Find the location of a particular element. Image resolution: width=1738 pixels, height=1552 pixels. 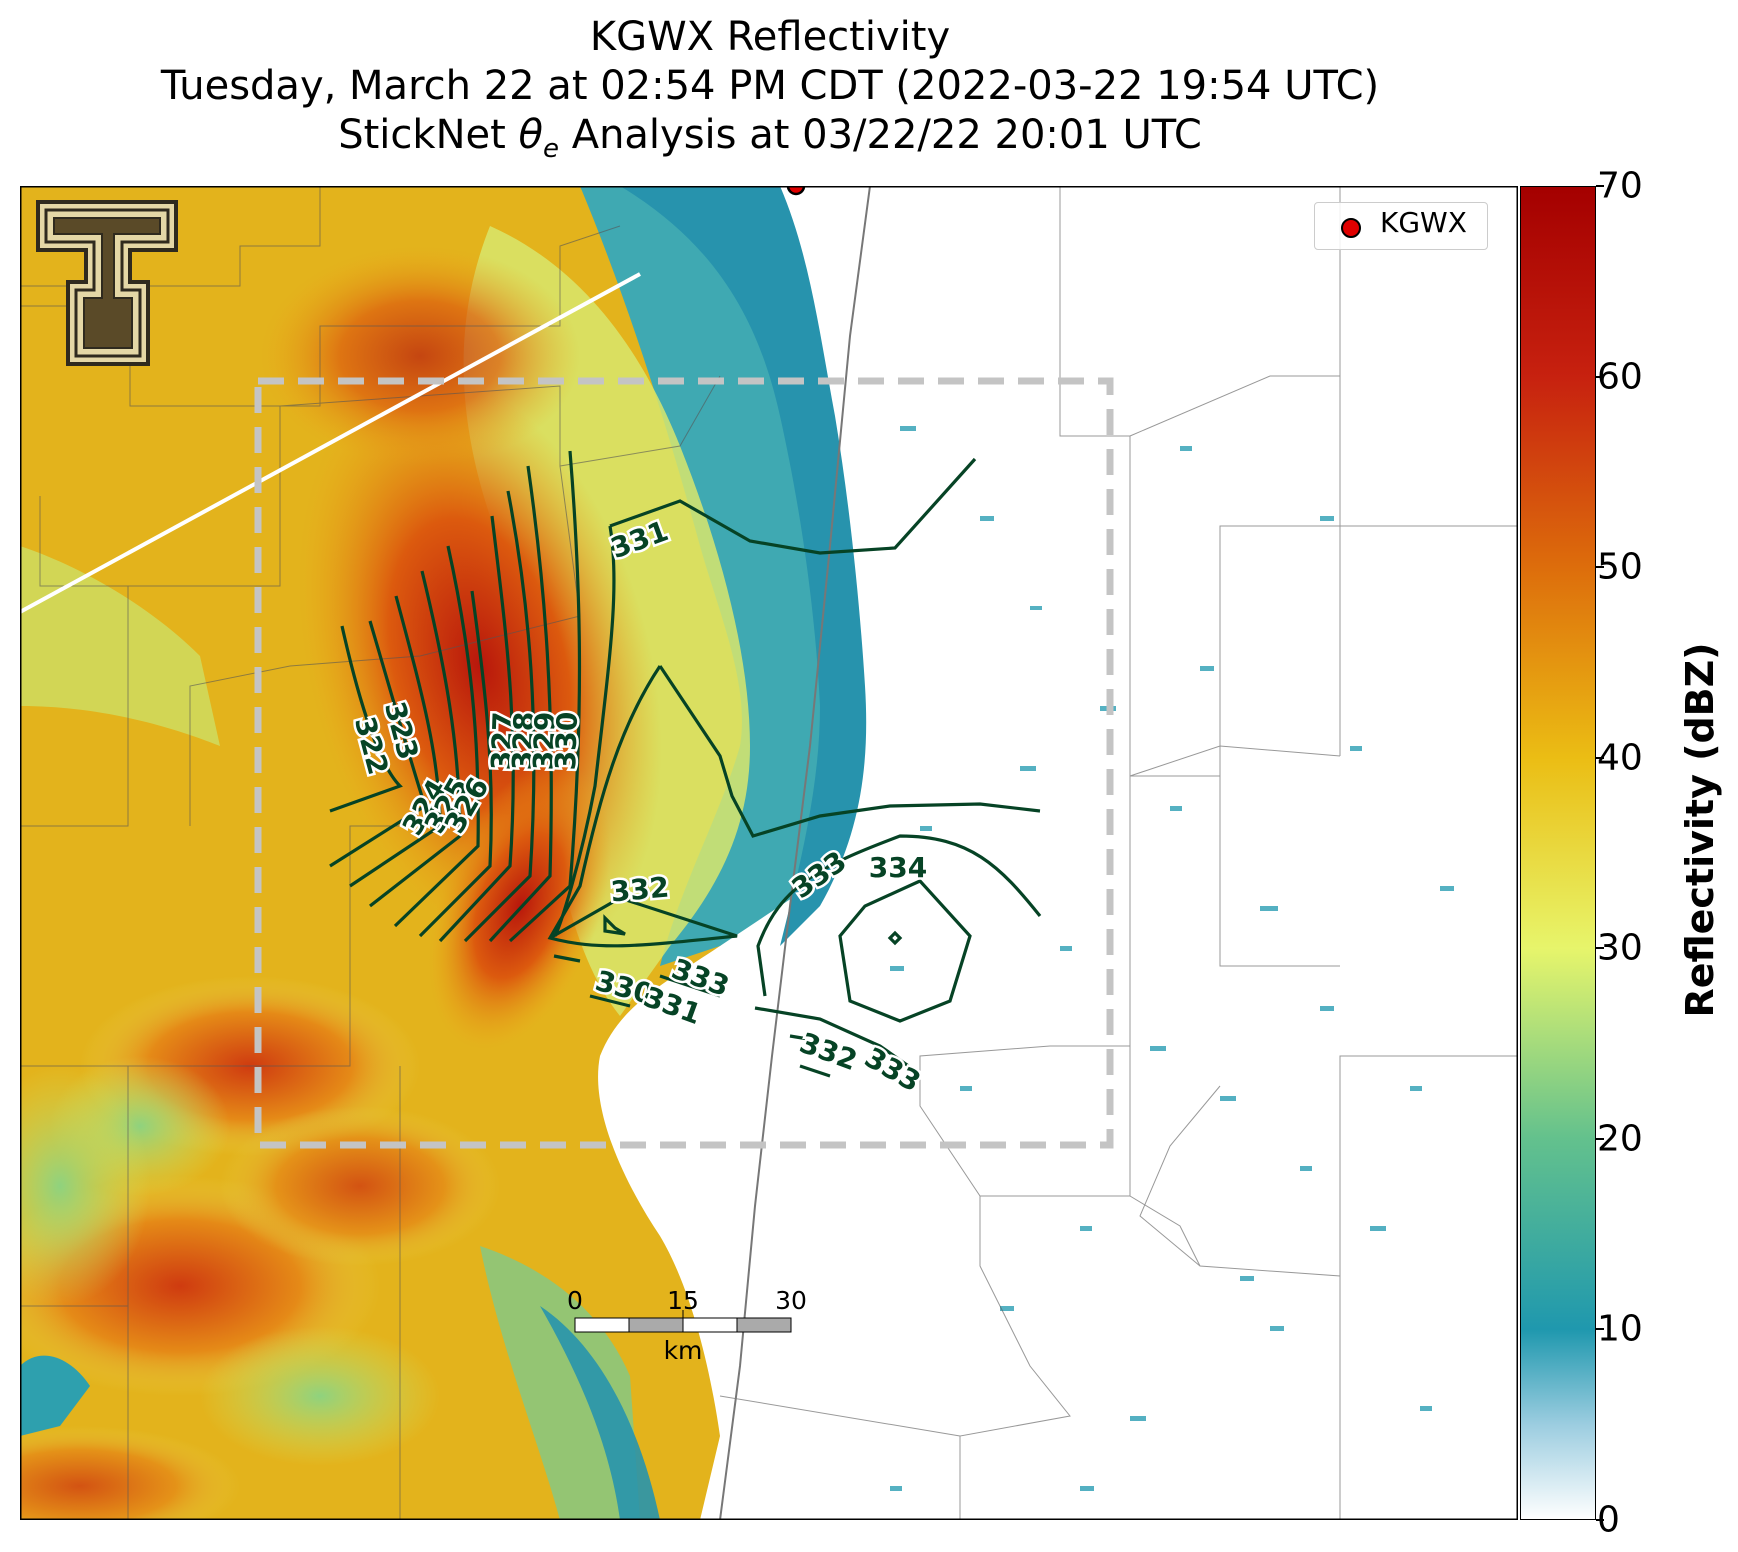

theta-symbol: θ is located at coordinates (530, 135).